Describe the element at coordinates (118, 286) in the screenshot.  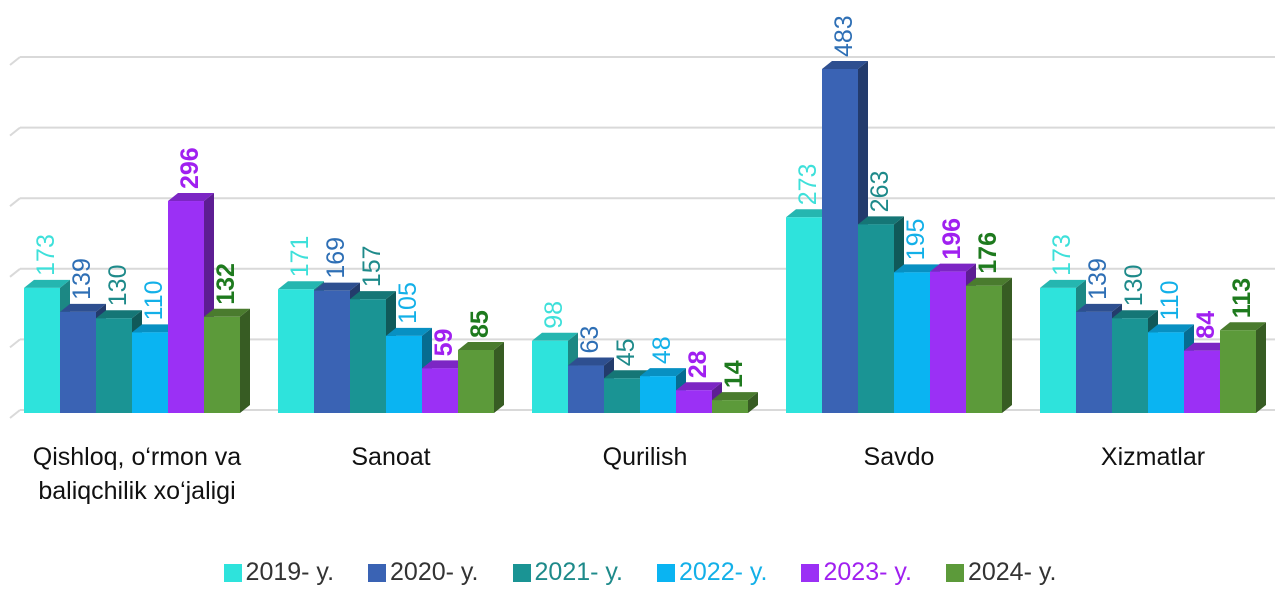
I see `value-label: 130` at that location.